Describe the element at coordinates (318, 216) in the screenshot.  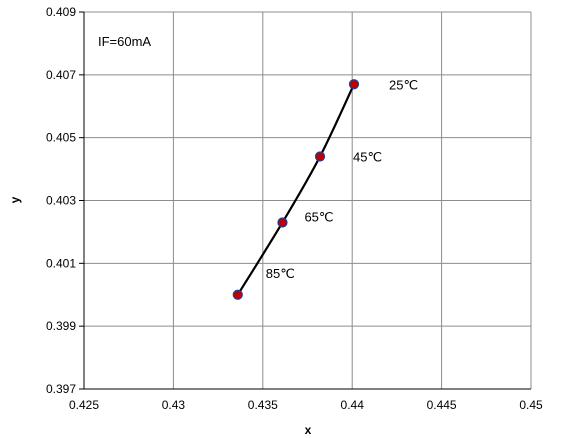
I see `point-label: 65℃` at that location.